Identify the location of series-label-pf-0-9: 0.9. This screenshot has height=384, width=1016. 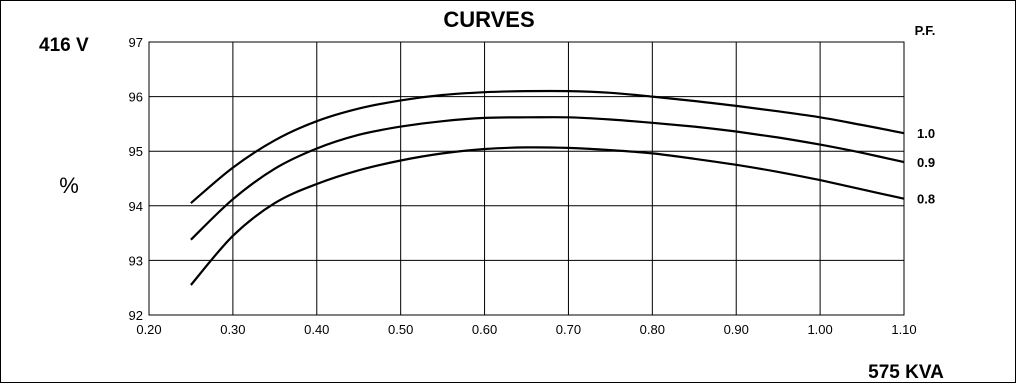
(926, 162).